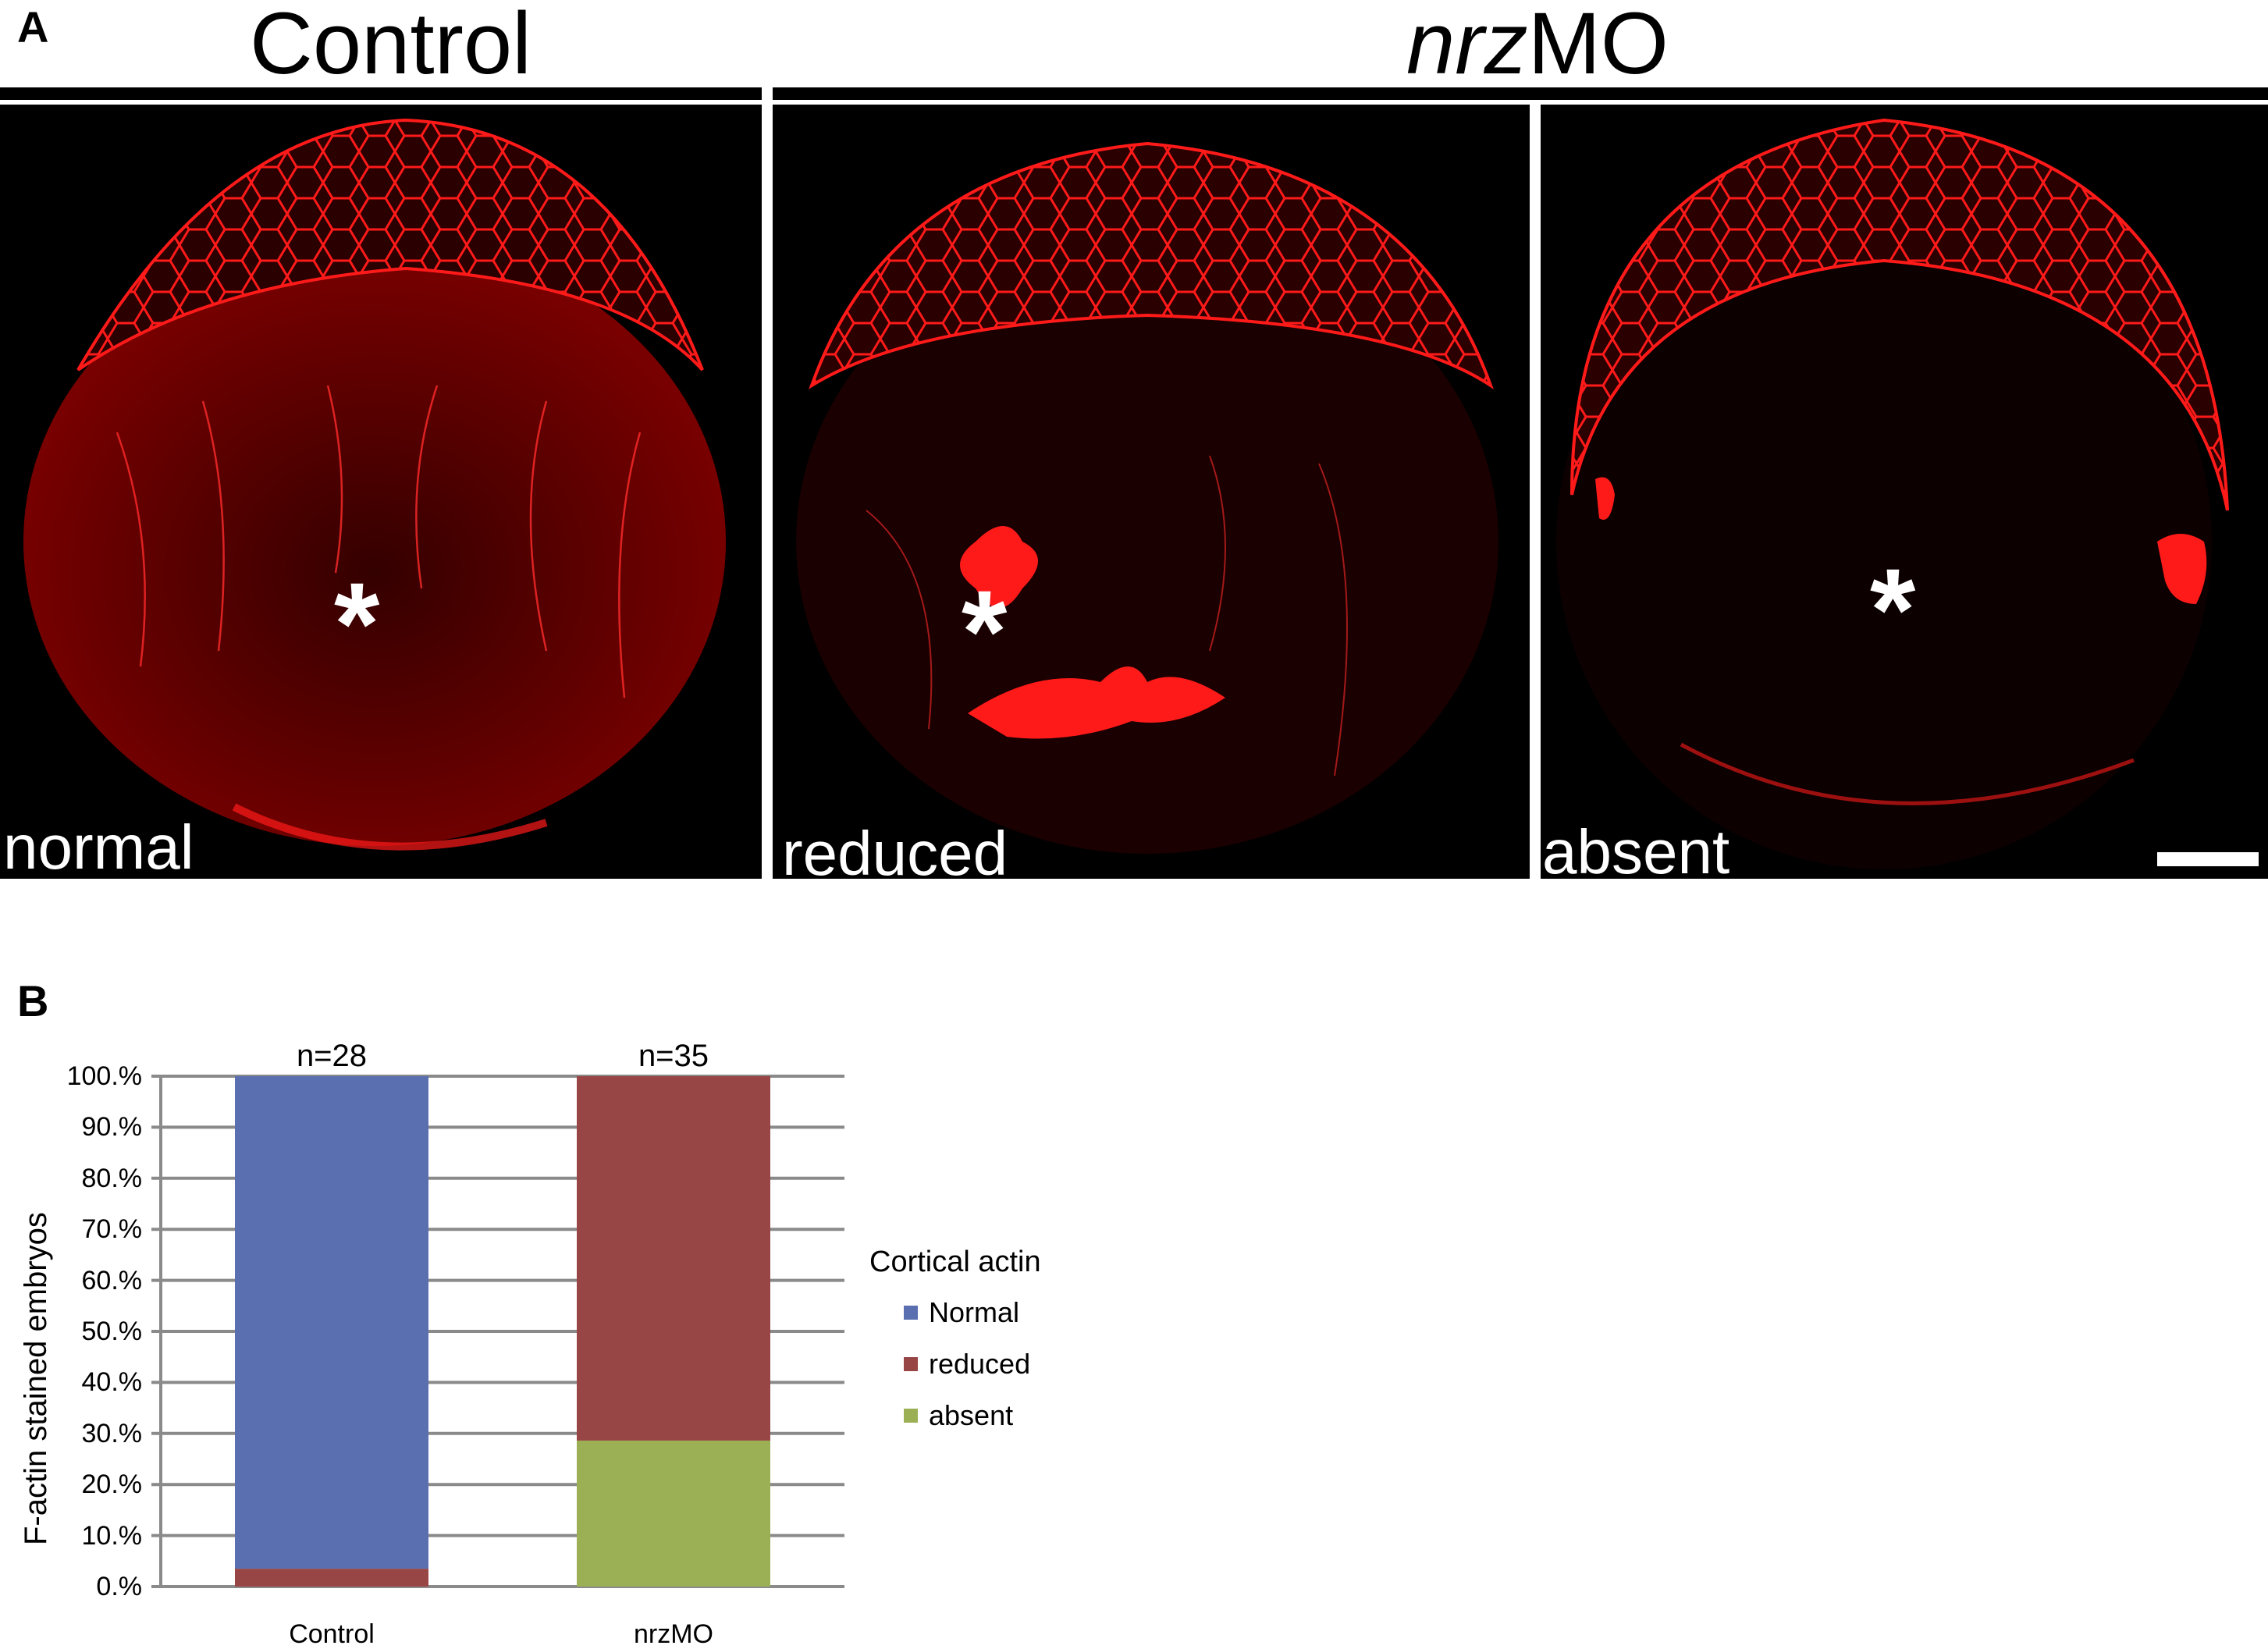  What do you see at coordinates (112, 1280) in the screenshot?
I see `y-tick-label: 60.%` at bounding box center [112, 1280].